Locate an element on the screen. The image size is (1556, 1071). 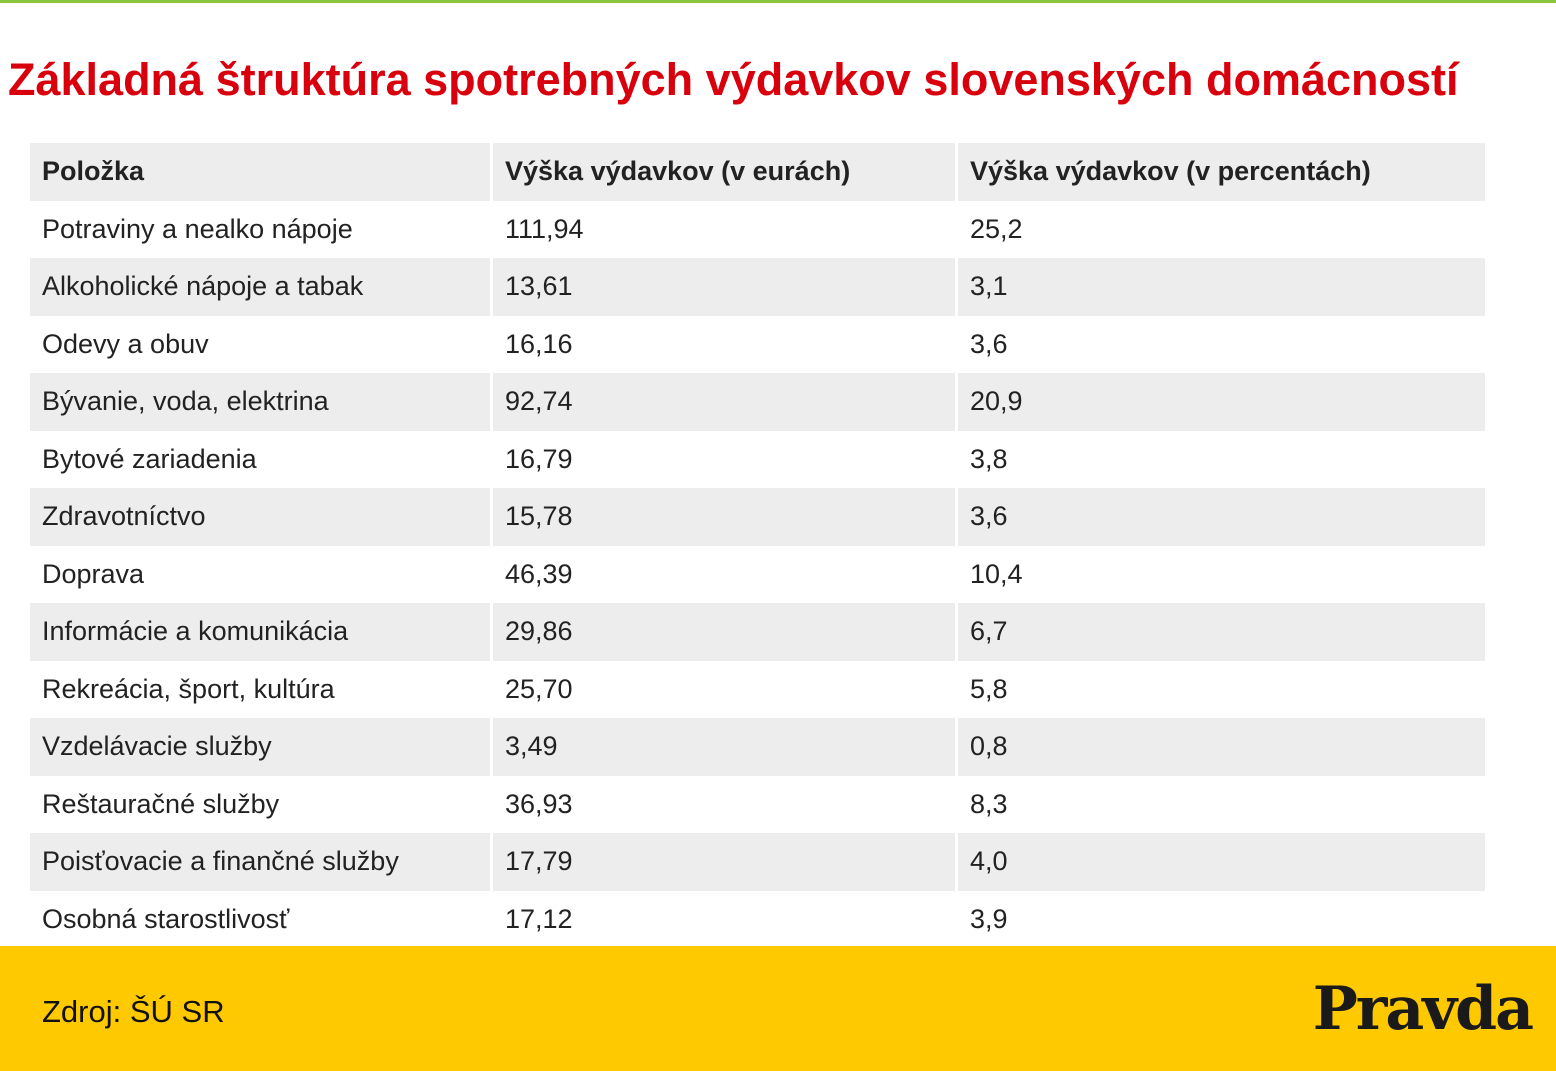
cell-percent: 4,0 is located at coordinates (1221, 862).